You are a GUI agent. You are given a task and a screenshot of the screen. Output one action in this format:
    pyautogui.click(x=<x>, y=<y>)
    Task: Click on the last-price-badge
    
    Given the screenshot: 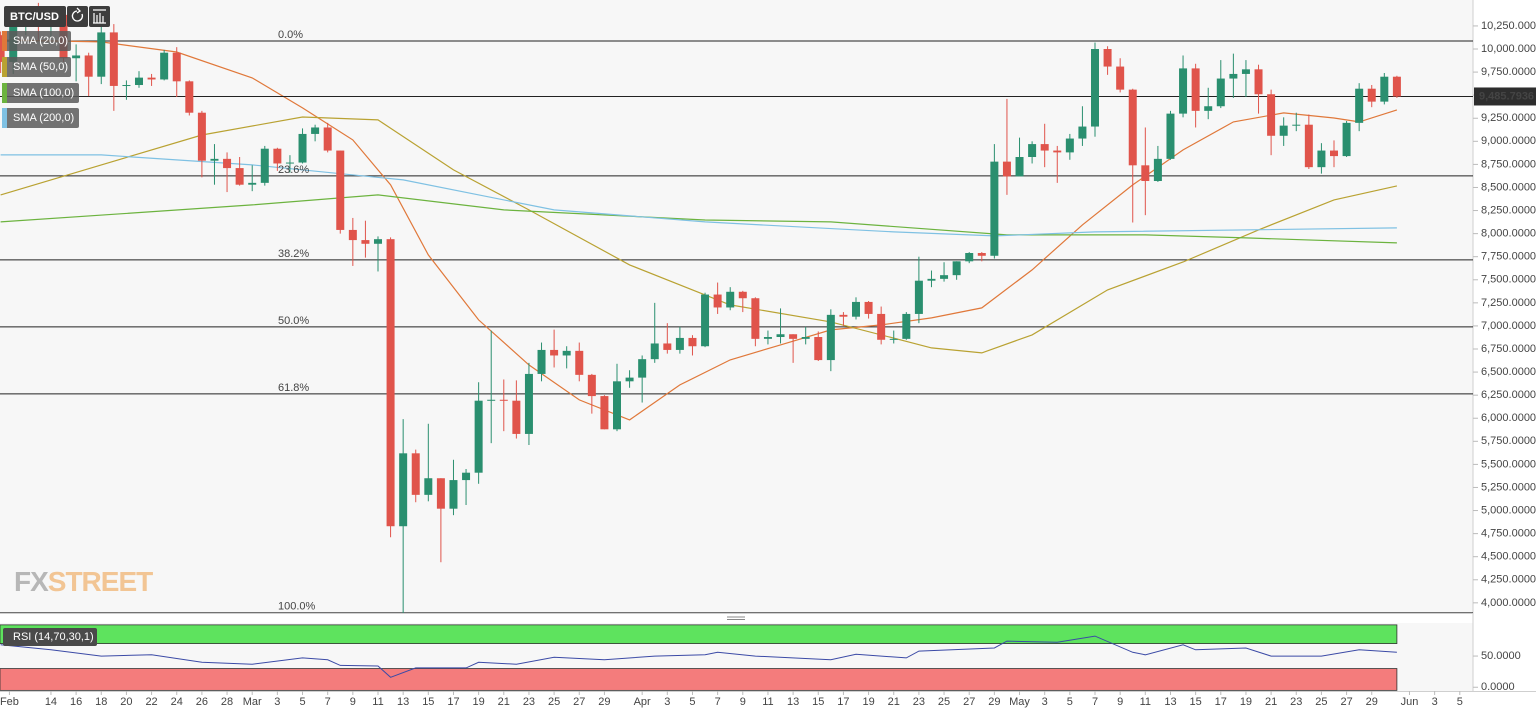 What is the action you would take?
    pyautogui.click(x=1505, y=96)
    